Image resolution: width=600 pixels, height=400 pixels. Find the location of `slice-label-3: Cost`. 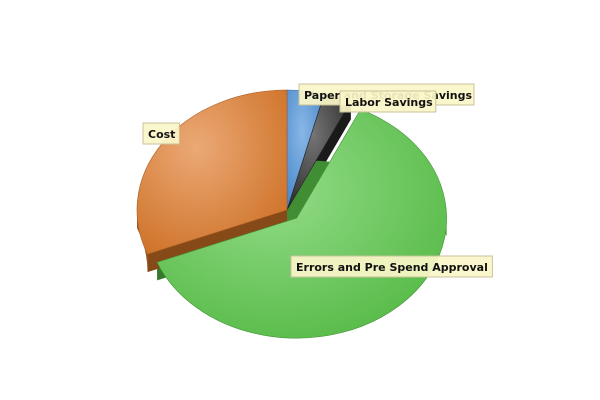

slice-label-3: Cost is located at coordinates (161, 134).